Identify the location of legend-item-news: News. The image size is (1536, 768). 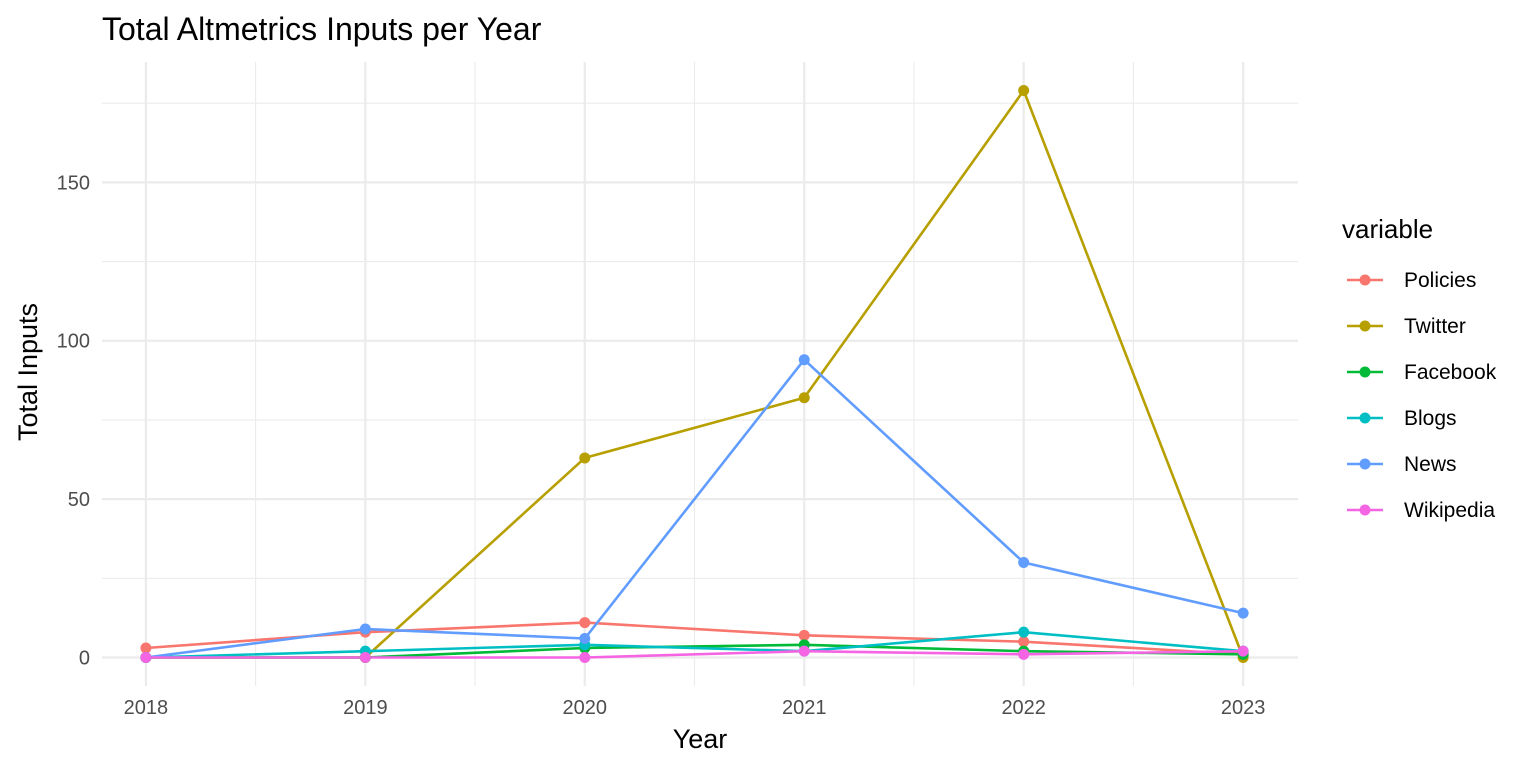
(1402, 464).